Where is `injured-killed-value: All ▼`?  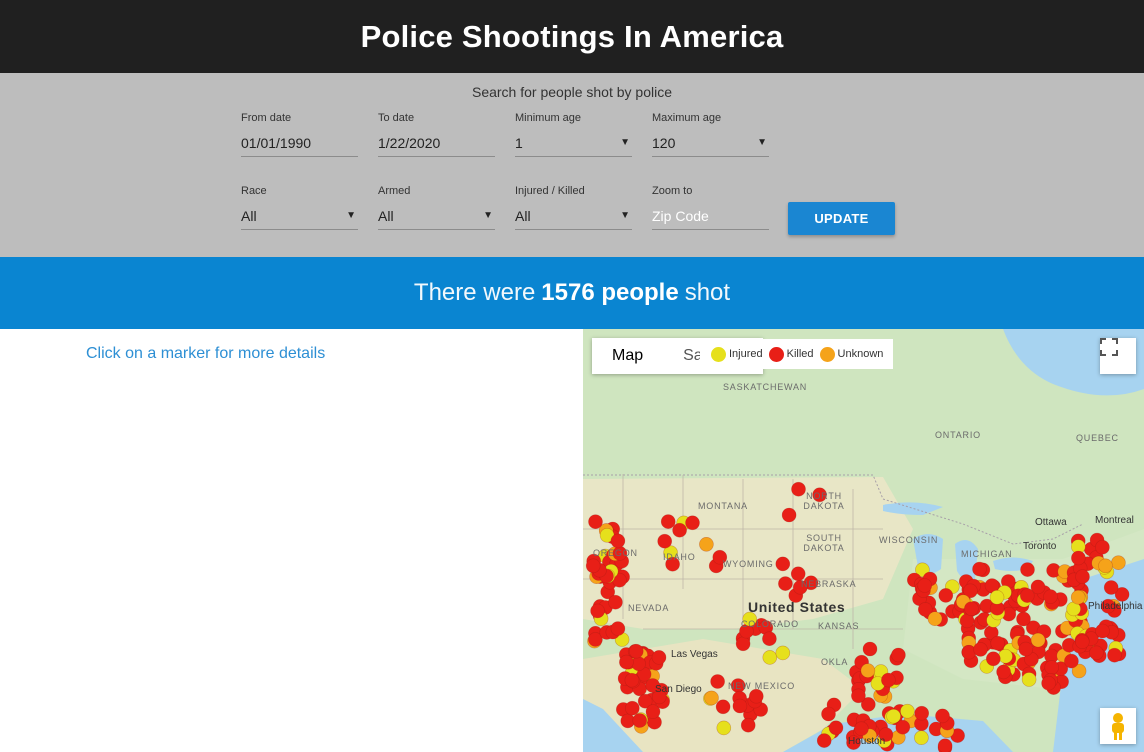 injured-killed-value: All ▼ is located at coordinates (573, 215).